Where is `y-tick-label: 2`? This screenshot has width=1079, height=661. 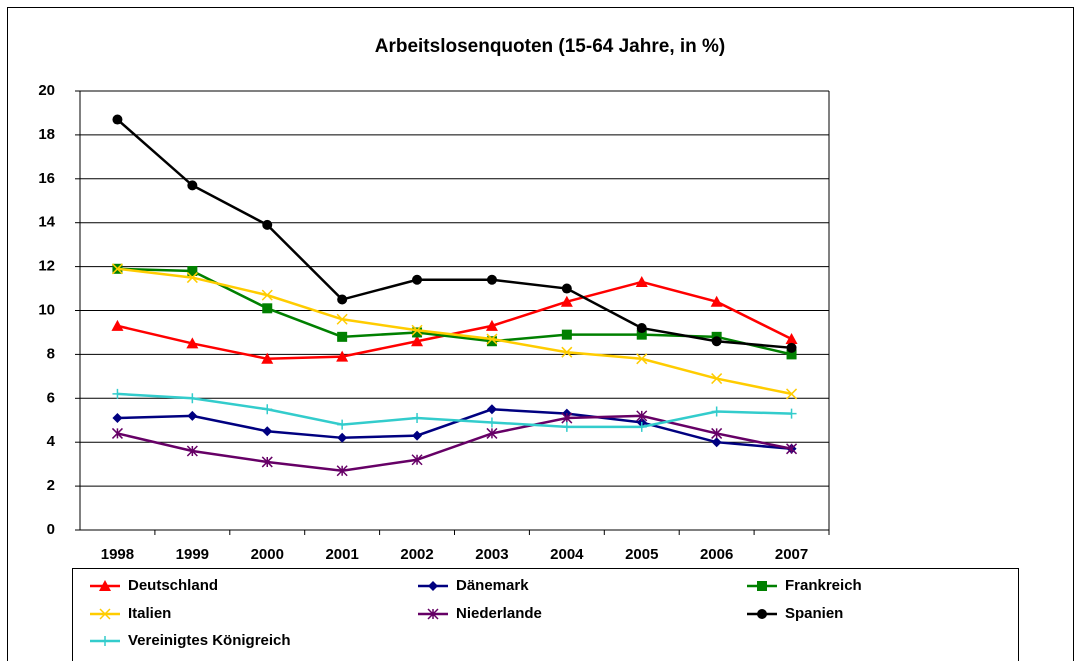
y-tick-label: 2 is located at coordinates (51, 485).